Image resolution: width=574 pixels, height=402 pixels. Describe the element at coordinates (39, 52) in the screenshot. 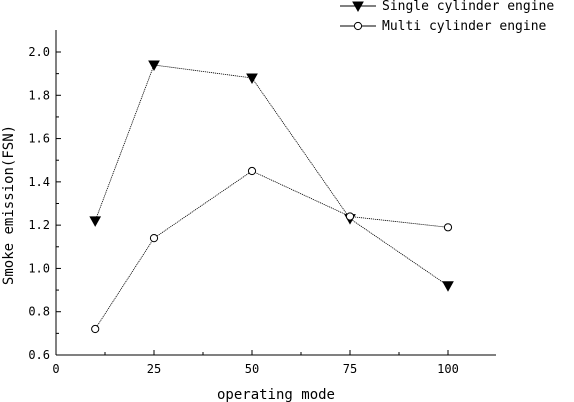

I see `y-tick-label: 2.0` at that location.